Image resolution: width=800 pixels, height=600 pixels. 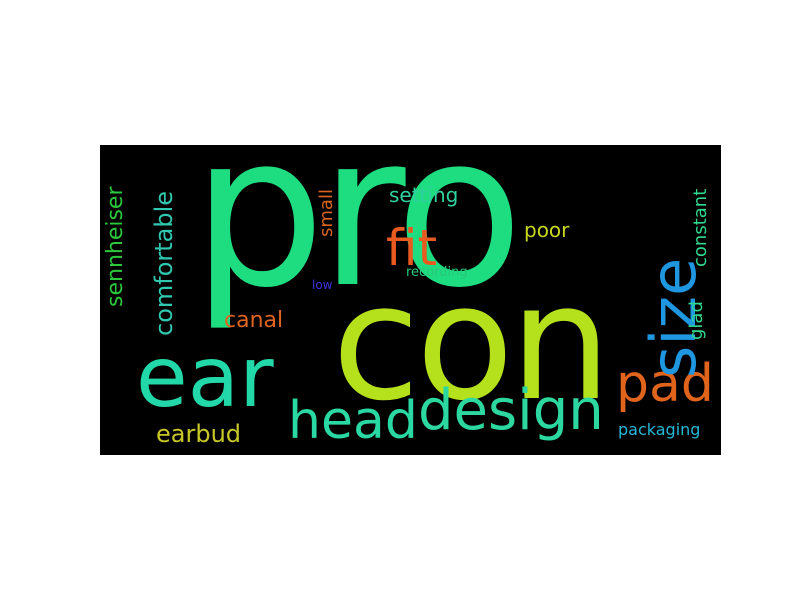 I want to click on word-ear: ear, so click(x=205, y=377).